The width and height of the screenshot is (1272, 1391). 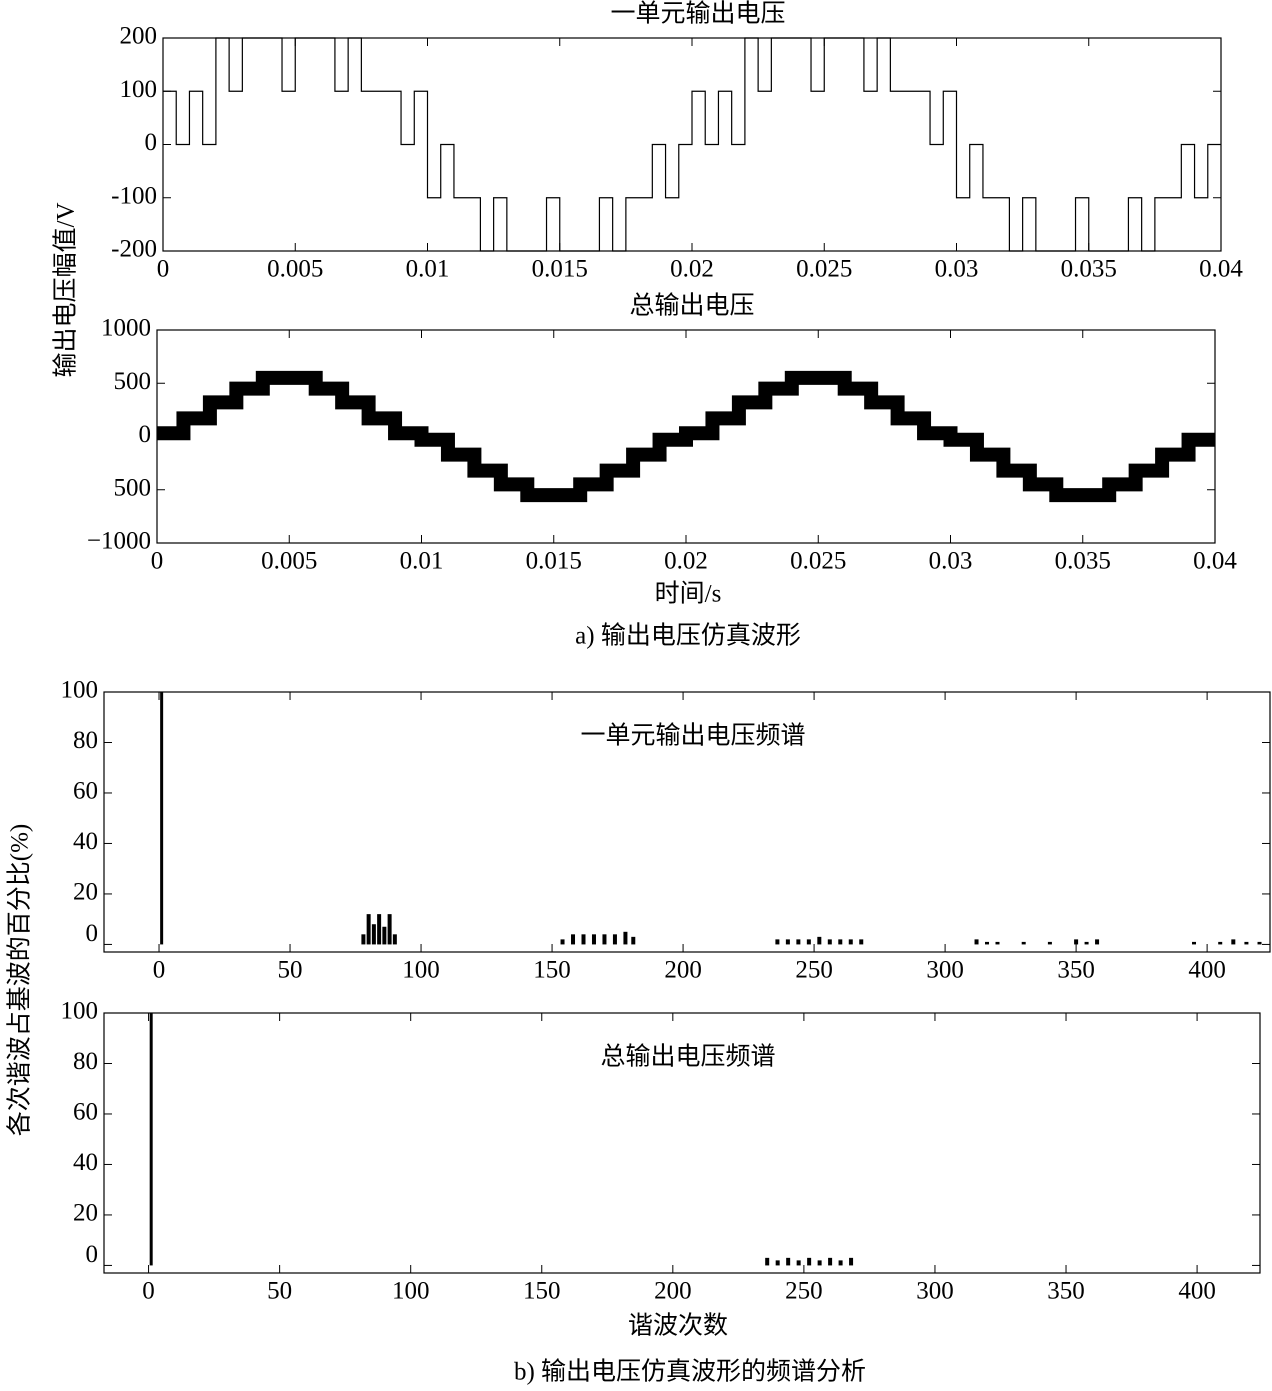 What do you see at coordinates (690, 1372) in the screenshot?
I see `caption: b) 输出电压仿真波形的频谱分析` at bounding box center [690, 1372].